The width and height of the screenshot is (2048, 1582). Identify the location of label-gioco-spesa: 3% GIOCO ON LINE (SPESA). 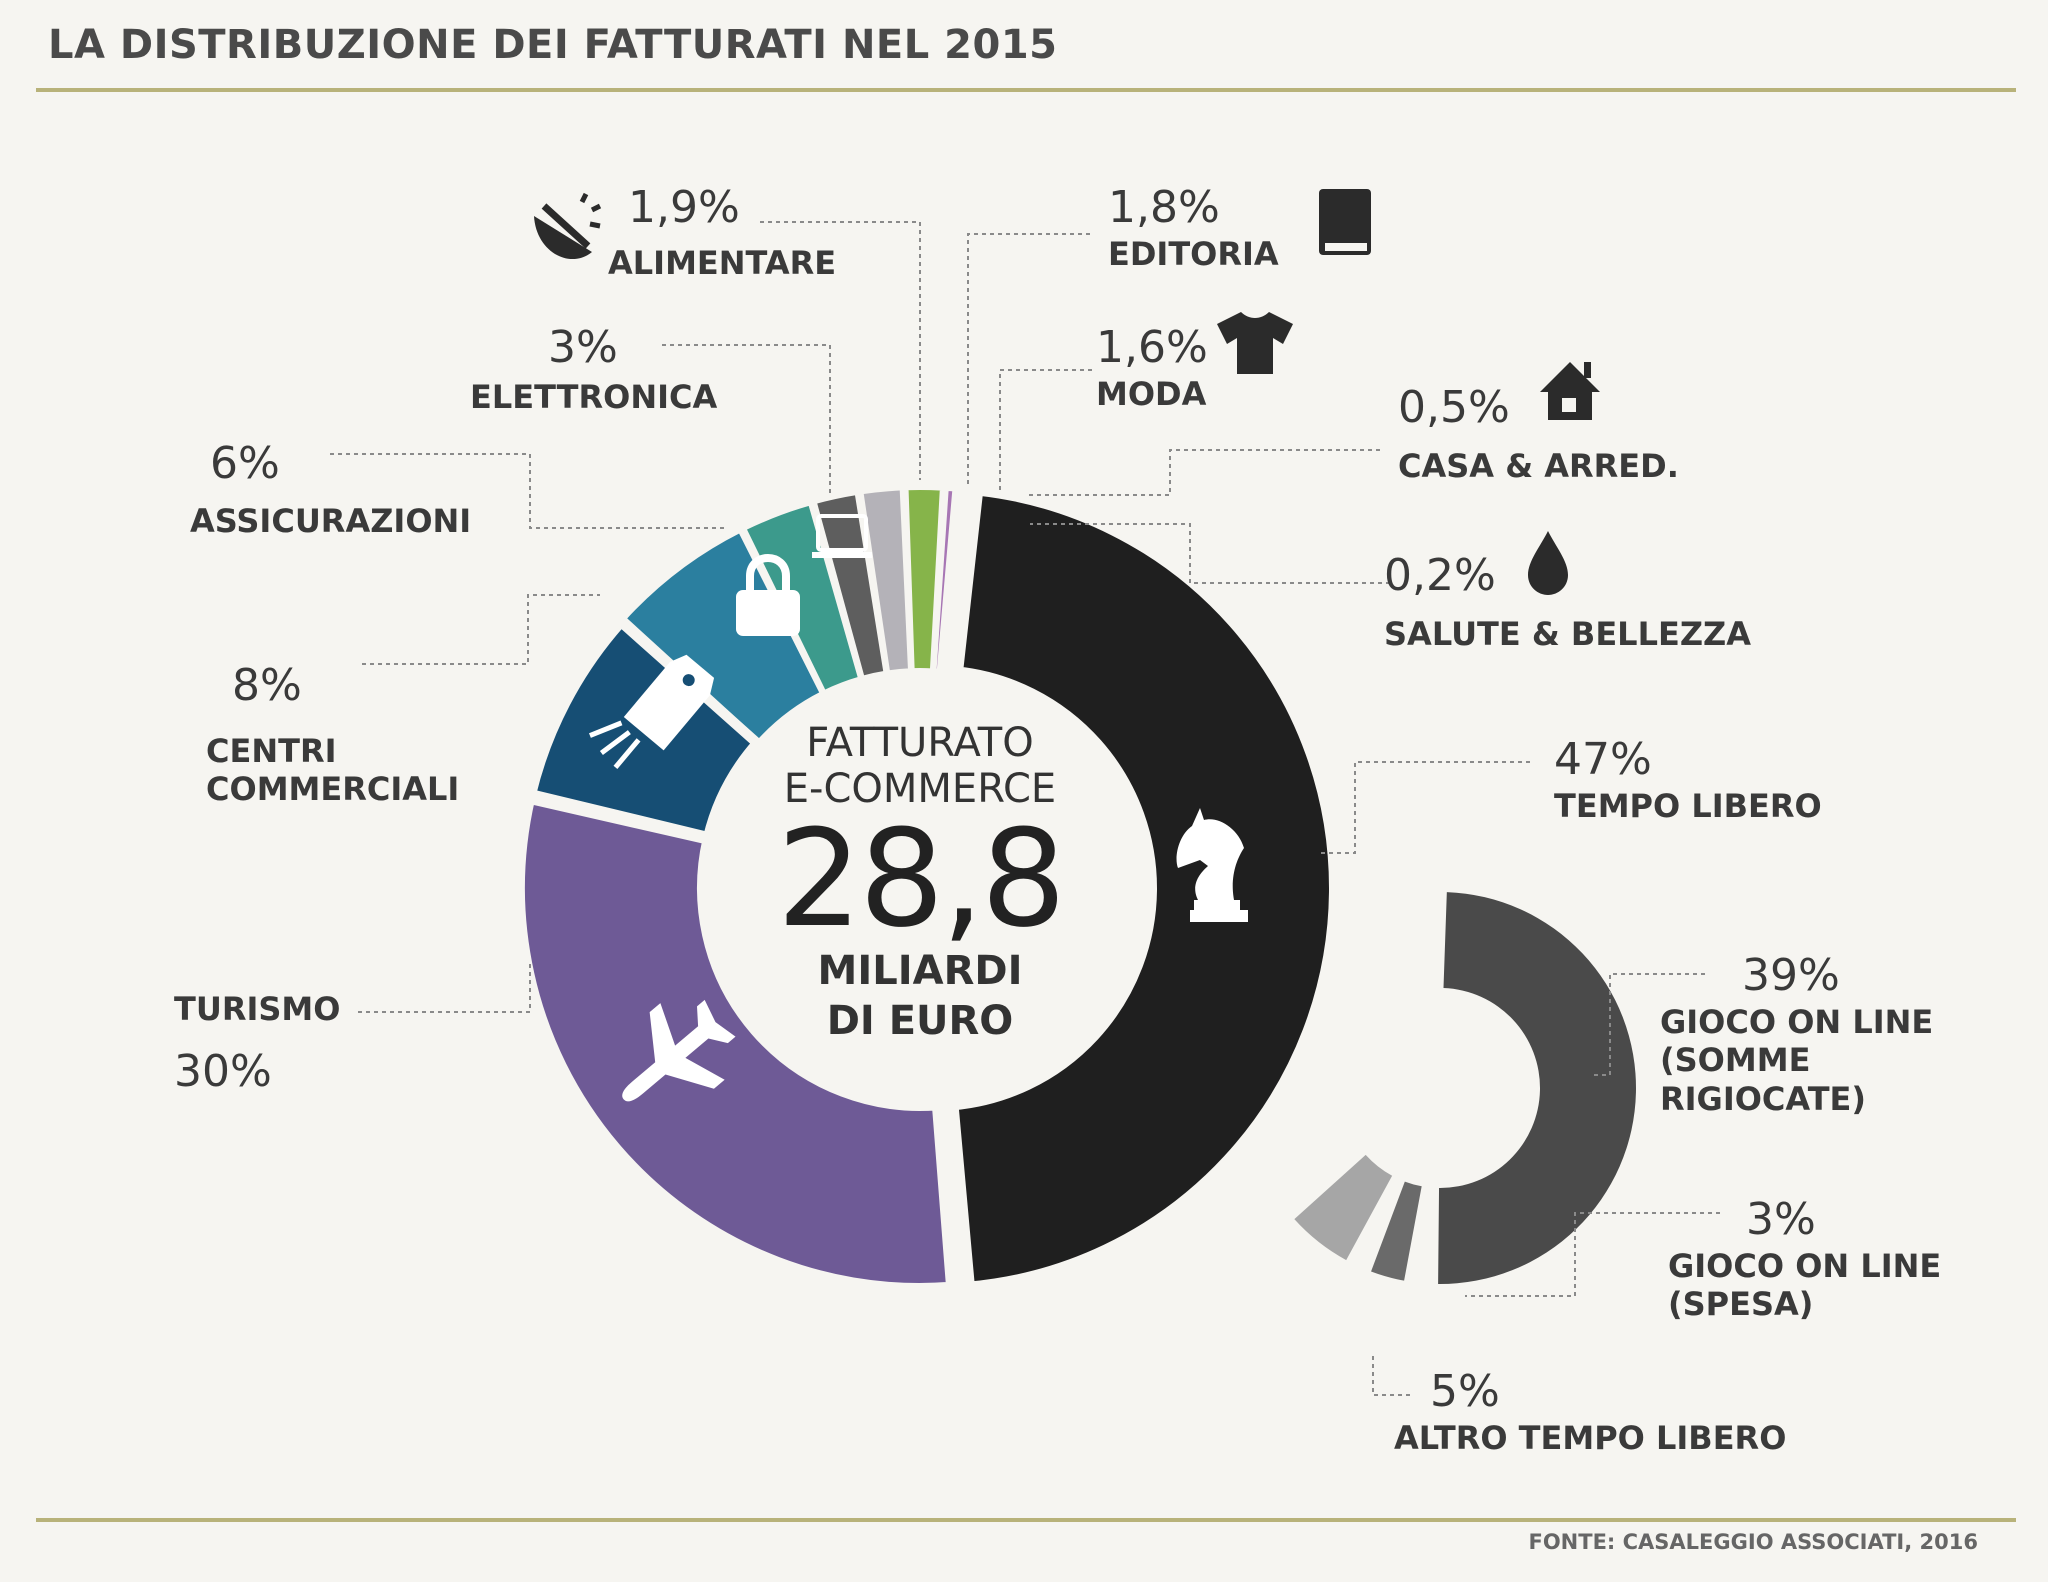
(1804, 1259).